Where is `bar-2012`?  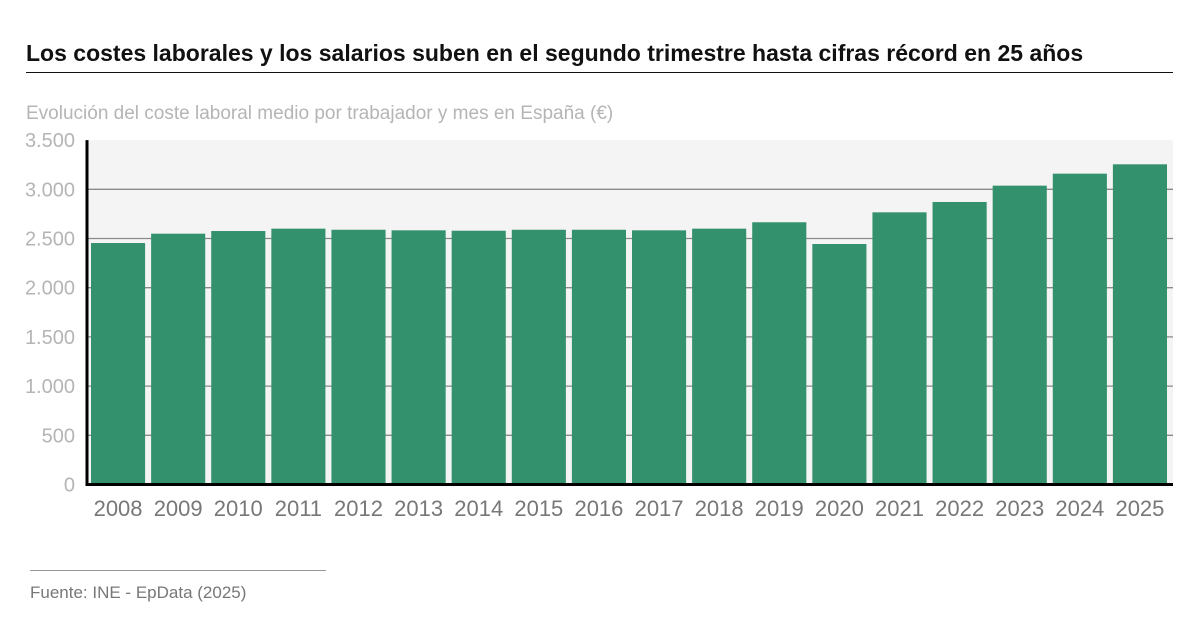
bar-2012 is located at coordinates (358, 357).